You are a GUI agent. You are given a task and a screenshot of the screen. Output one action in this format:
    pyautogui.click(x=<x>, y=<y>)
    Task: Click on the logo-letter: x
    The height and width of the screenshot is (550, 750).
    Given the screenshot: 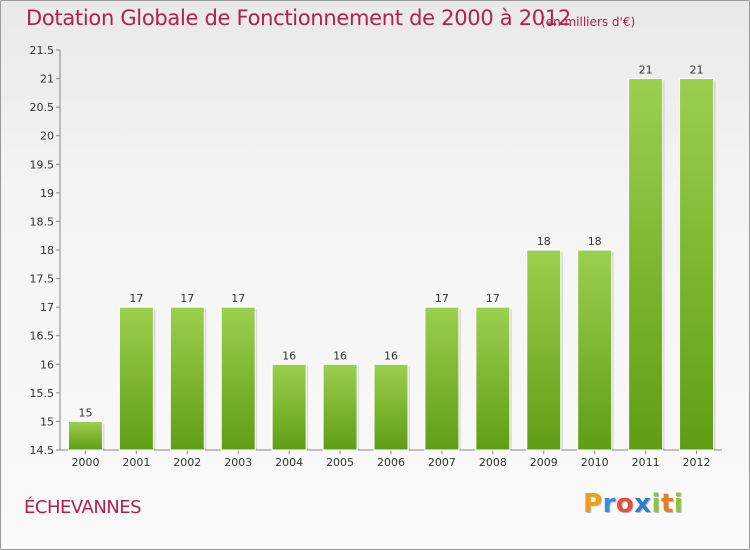 What is the action you would take?
    pyautogui.click(x=643, y=504)
    